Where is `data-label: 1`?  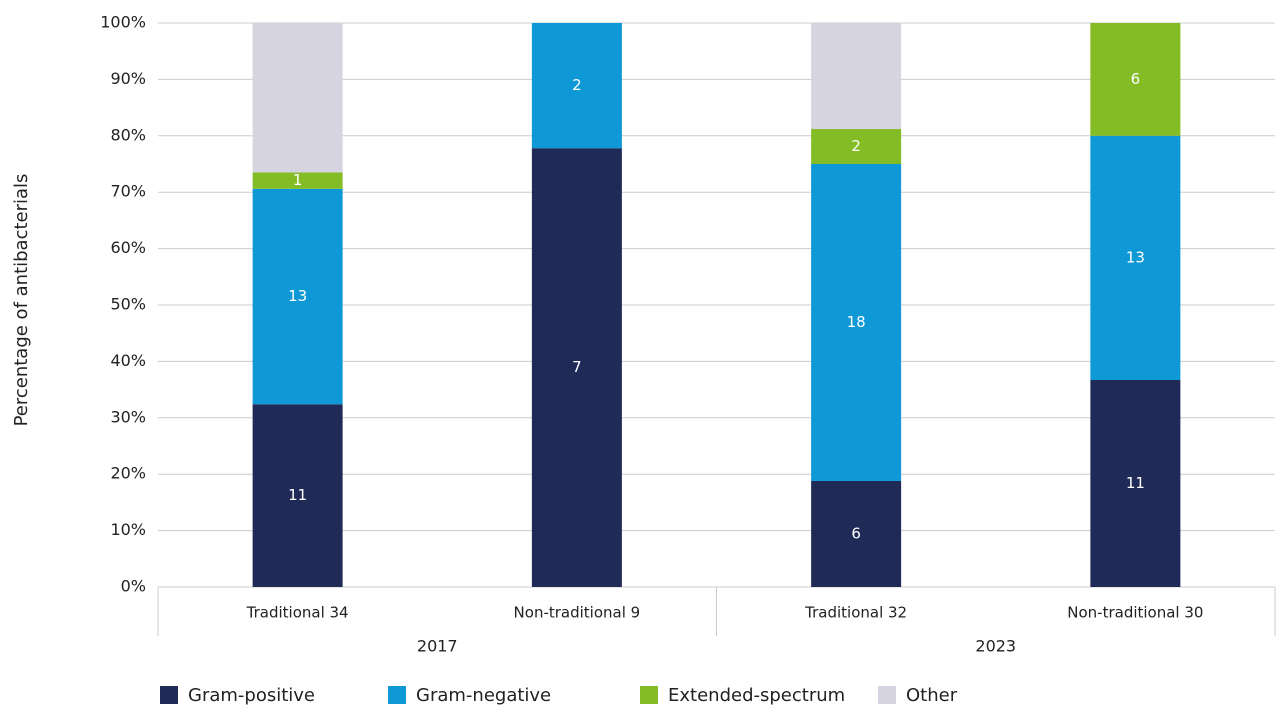
data-label: 1 is located at coordinates (298, 180).